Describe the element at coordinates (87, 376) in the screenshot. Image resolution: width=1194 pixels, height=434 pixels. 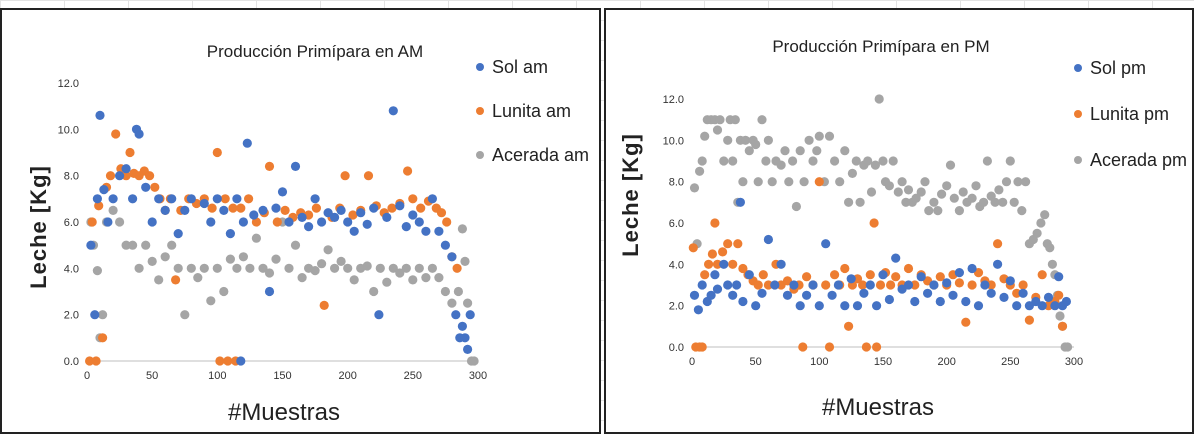
I see `x-tick-label: 0` at that location.